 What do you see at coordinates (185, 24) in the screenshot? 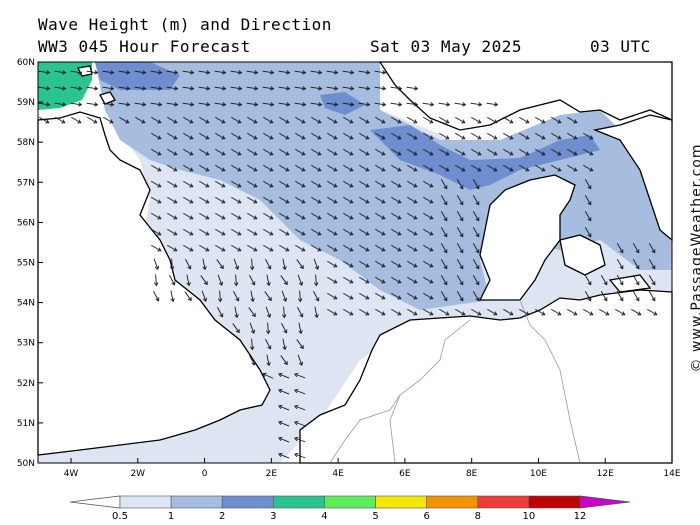
I see `map-title: Wave Height (m) and Direction` at bounding box center [185, 24].